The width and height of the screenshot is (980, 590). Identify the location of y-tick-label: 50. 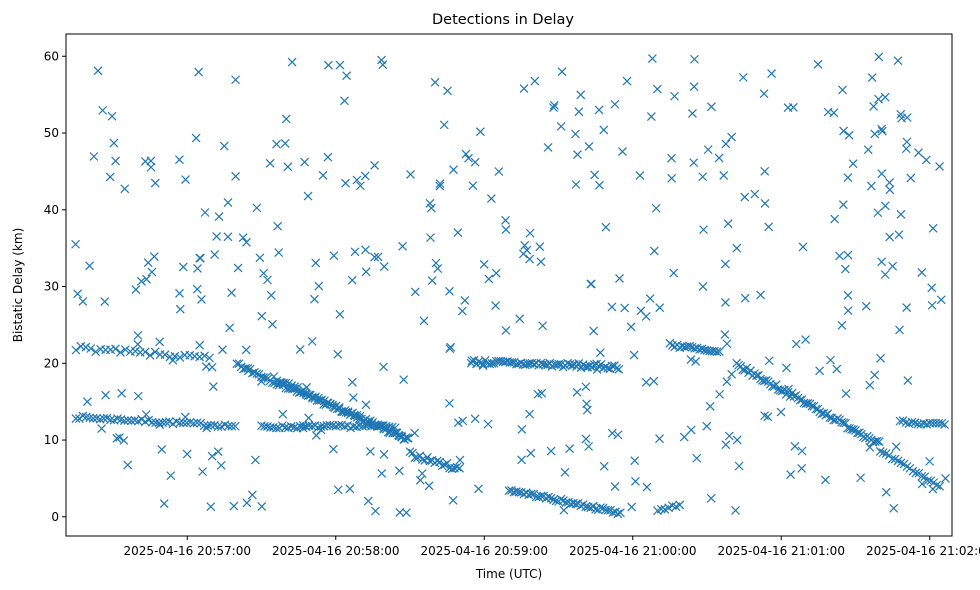
(51, 133).